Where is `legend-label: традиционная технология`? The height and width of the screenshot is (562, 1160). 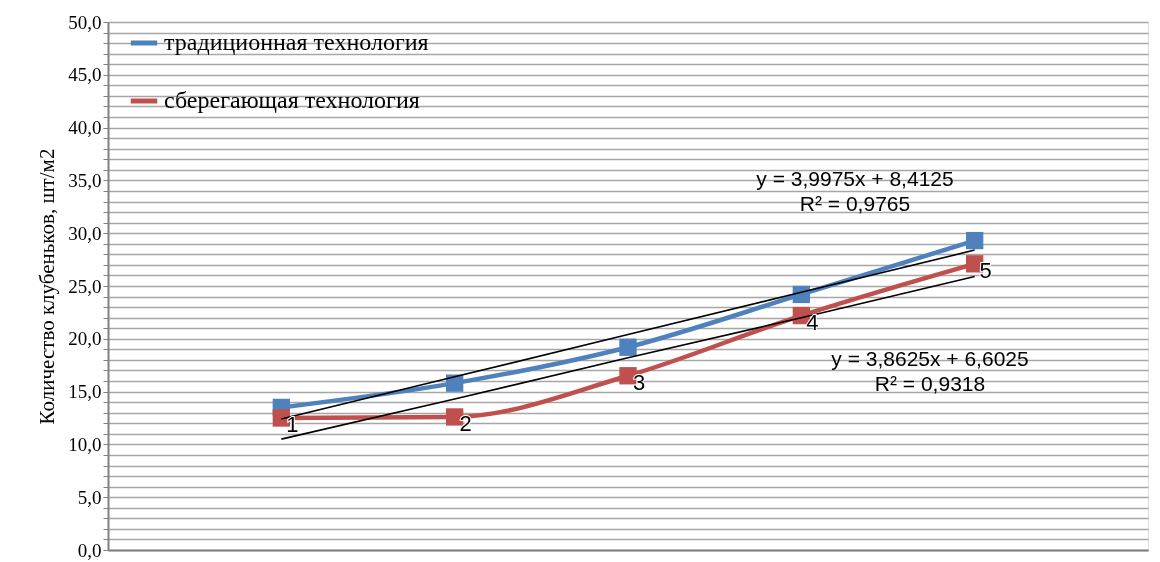 legend-label: традиционная технология is located at coordinates (296, 42).